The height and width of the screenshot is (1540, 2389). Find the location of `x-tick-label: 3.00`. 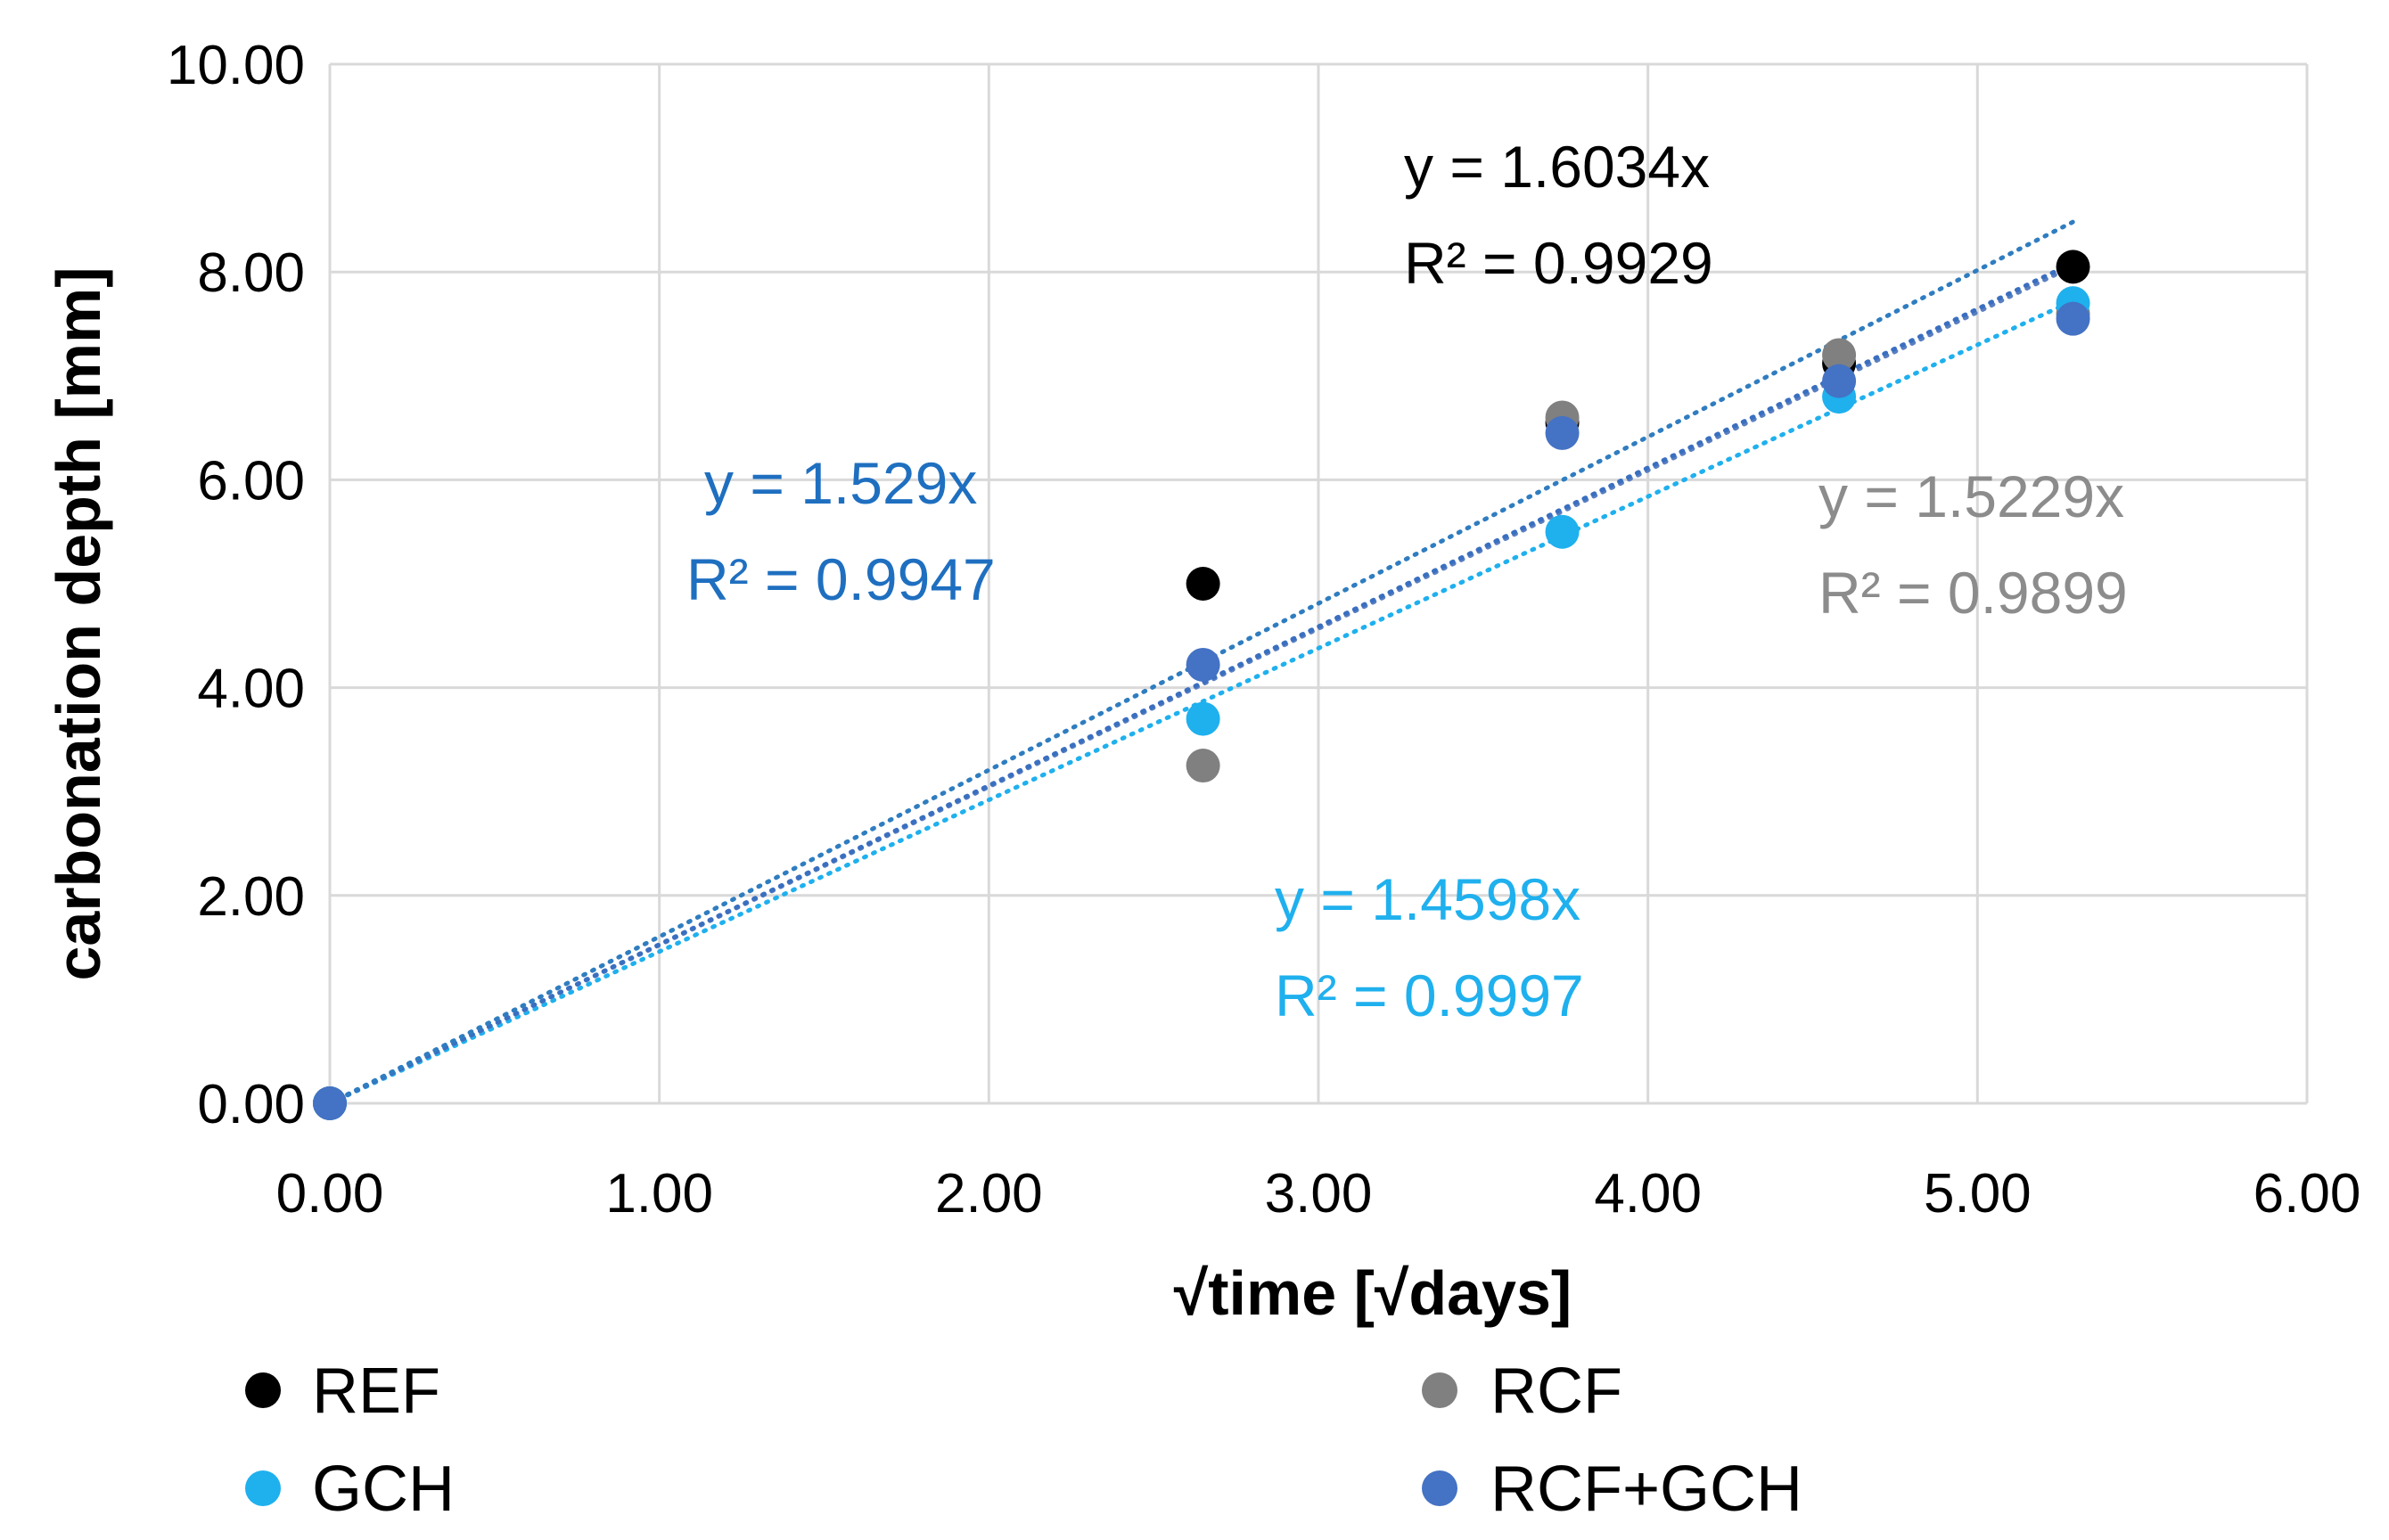

x-tick-label: 3.00 is located at coordinates (1319, 1194).